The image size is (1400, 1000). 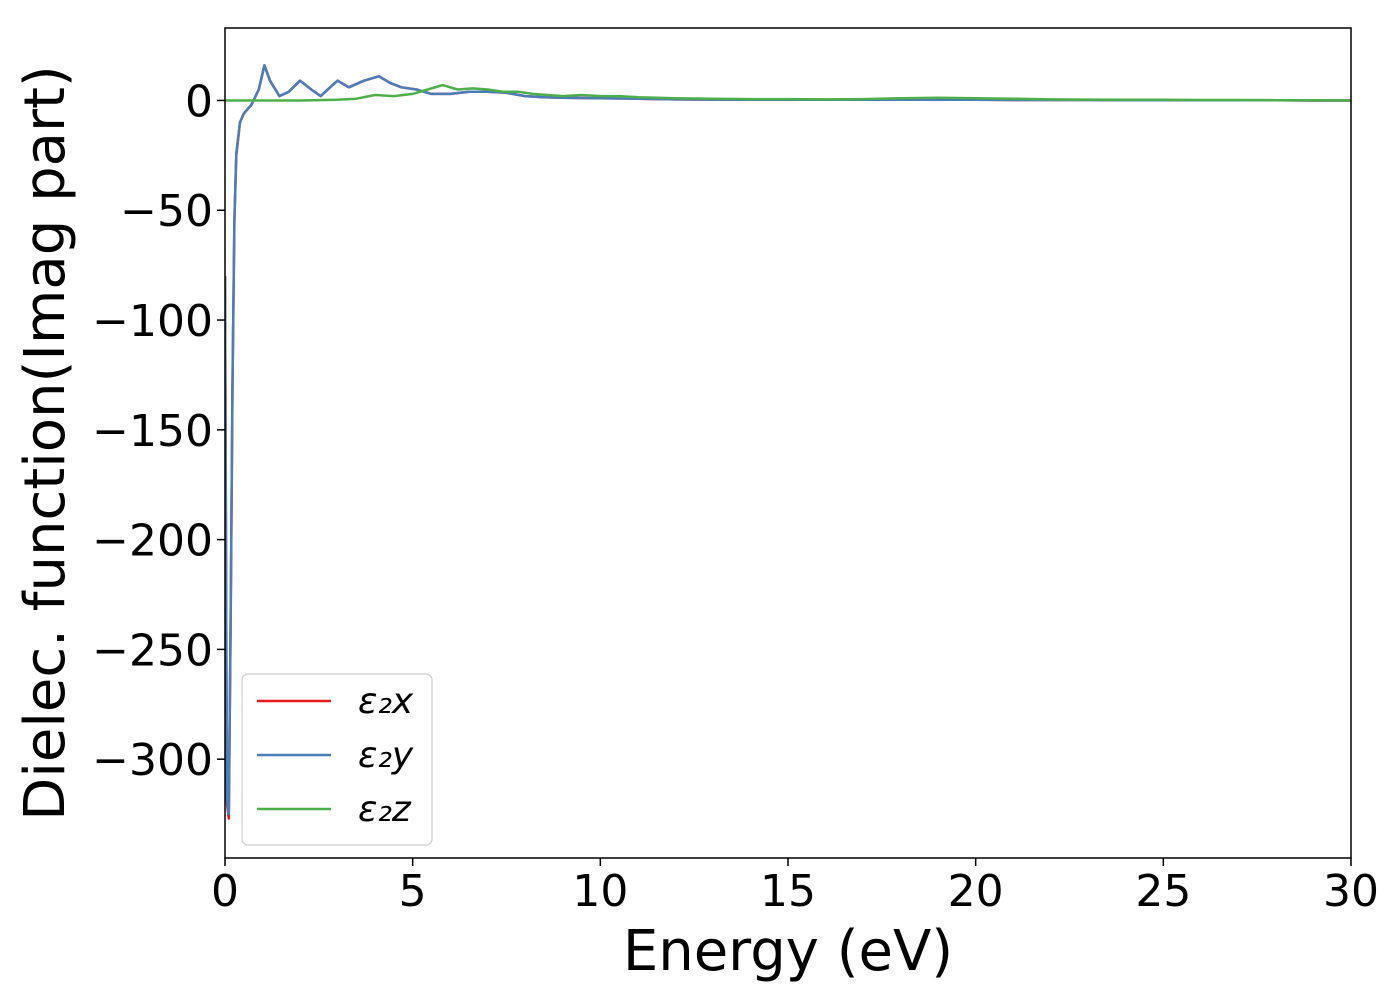 I want to click on y-axis-ticks: 0 −50 −100 −150 −200 −250 −300, so click(x=158, y=431).